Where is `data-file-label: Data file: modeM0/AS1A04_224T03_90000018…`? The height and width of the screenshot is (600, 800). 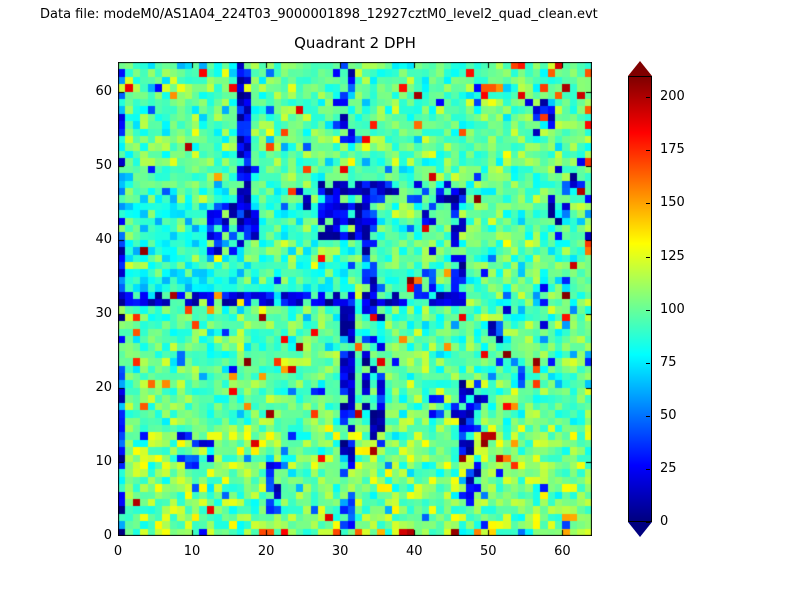 data-file-label: Data file: modeM0/AS1A04_224T03_90000018… is located at coordinates (319, 14).